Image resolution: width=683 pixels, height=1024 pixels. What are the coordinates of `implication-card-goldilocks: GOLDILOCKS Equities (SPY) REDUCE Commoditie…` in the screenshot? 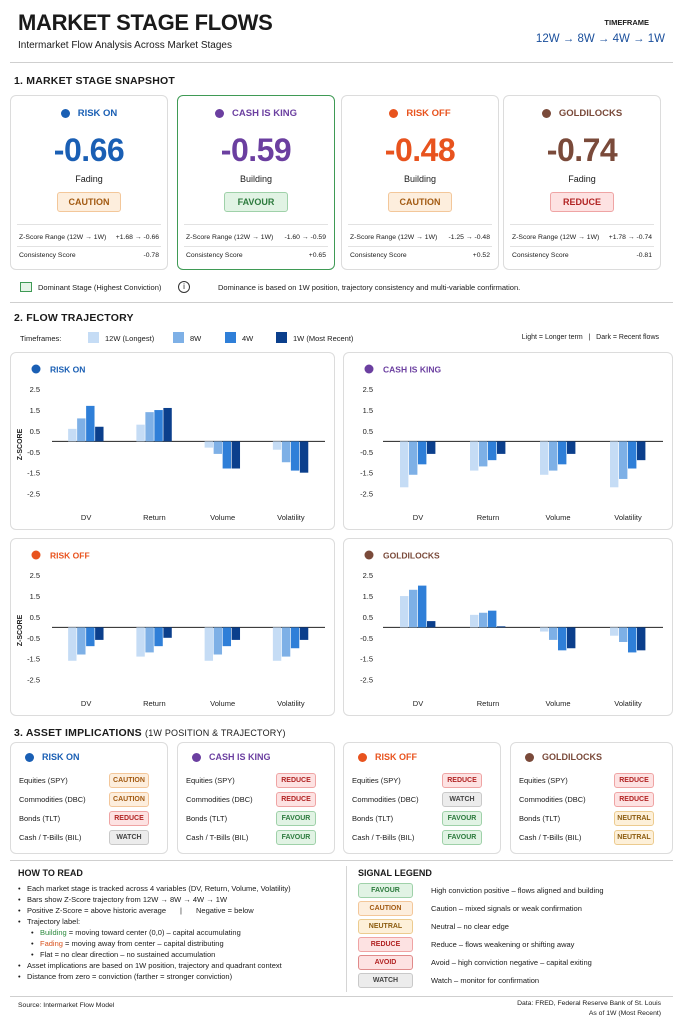 It's located at (591, 798).